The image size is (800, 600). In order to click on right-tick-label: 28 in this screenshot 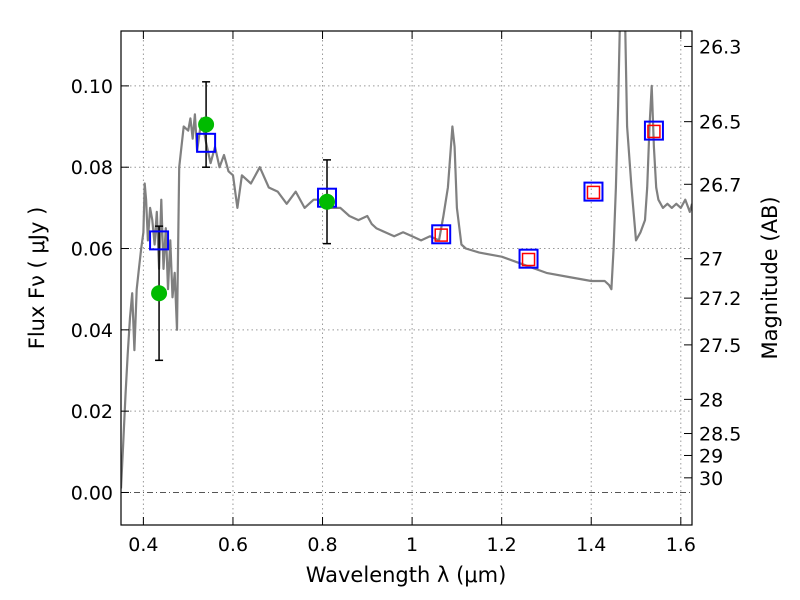, I will do `click(711, 400)`.